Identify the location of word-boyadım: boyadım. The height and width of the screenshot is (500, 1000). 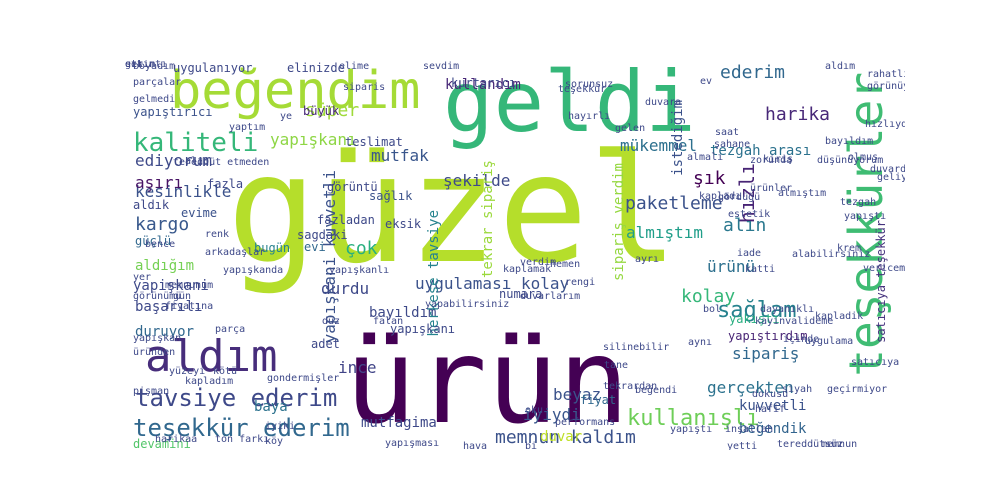
(154, 66).